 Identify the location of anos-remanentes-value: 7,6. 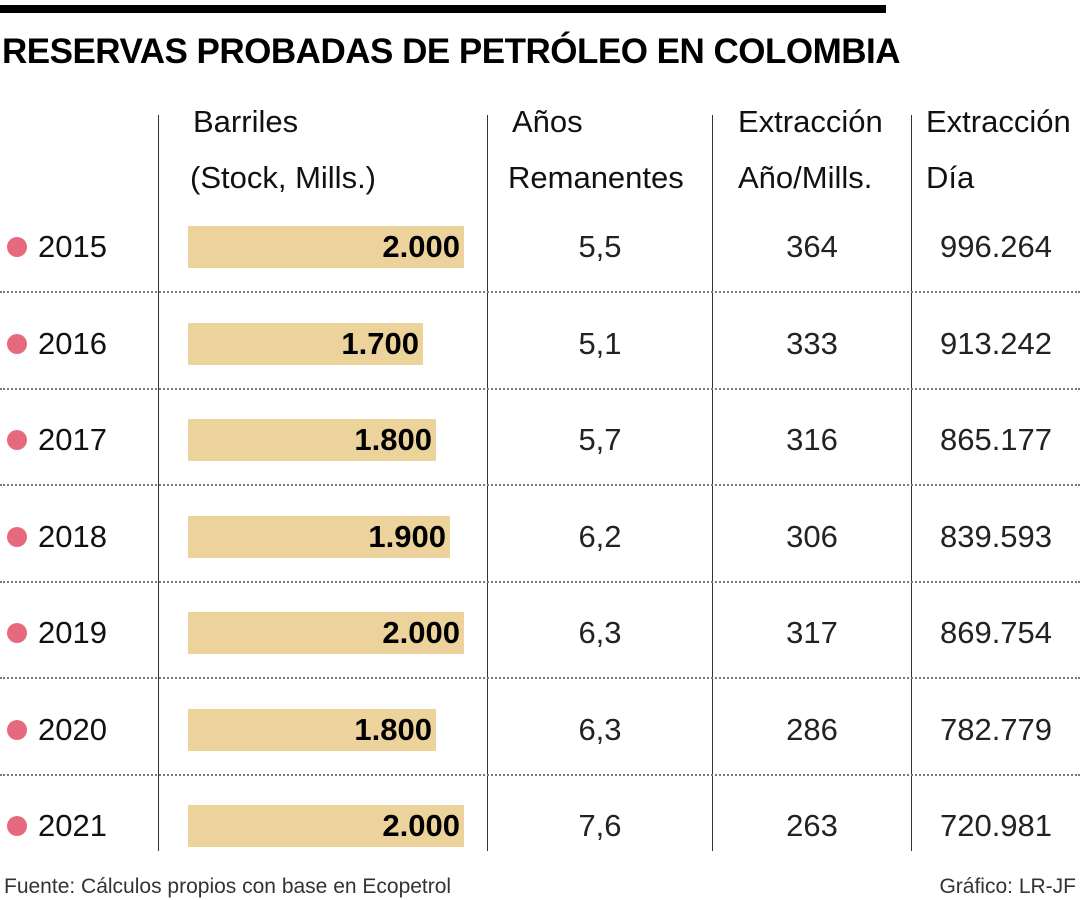
(600, 825).